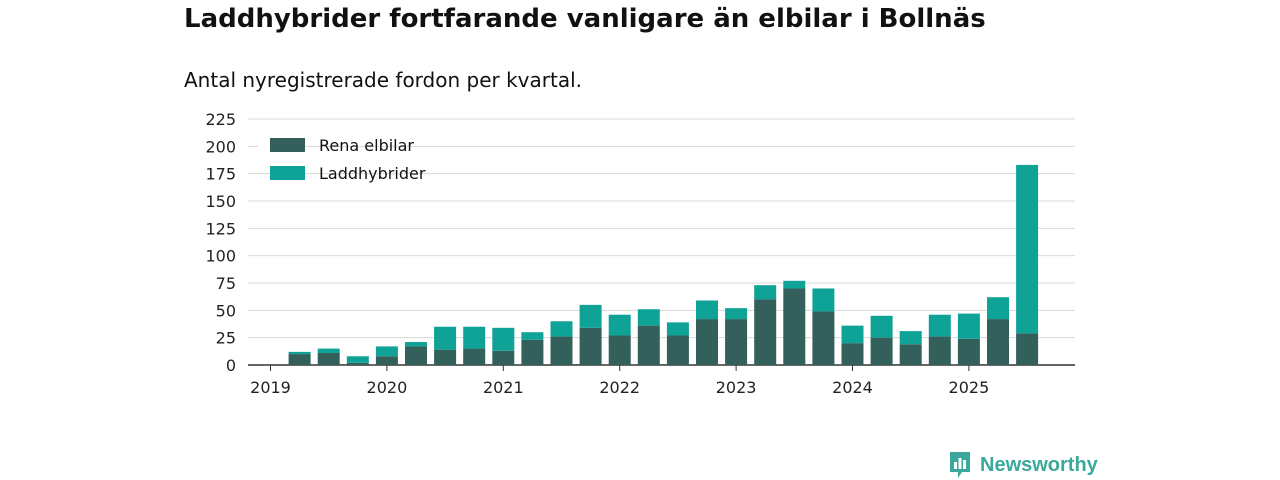 The height and width of the screenshot is (480, 1280). Describe the element at coordinates (372, 173) in the screenshot. I see `legend-label-laddhybrider: Laddhybrider` at that location.